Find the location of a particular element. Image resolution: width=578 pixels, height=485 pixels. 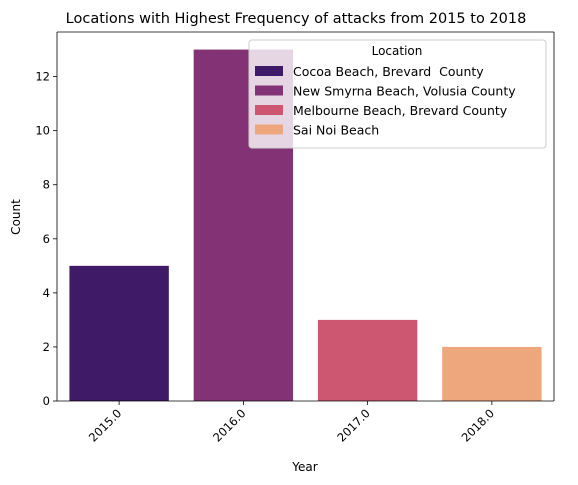

x-tick-label: 2017.0 is located at coordinates (353, 425).